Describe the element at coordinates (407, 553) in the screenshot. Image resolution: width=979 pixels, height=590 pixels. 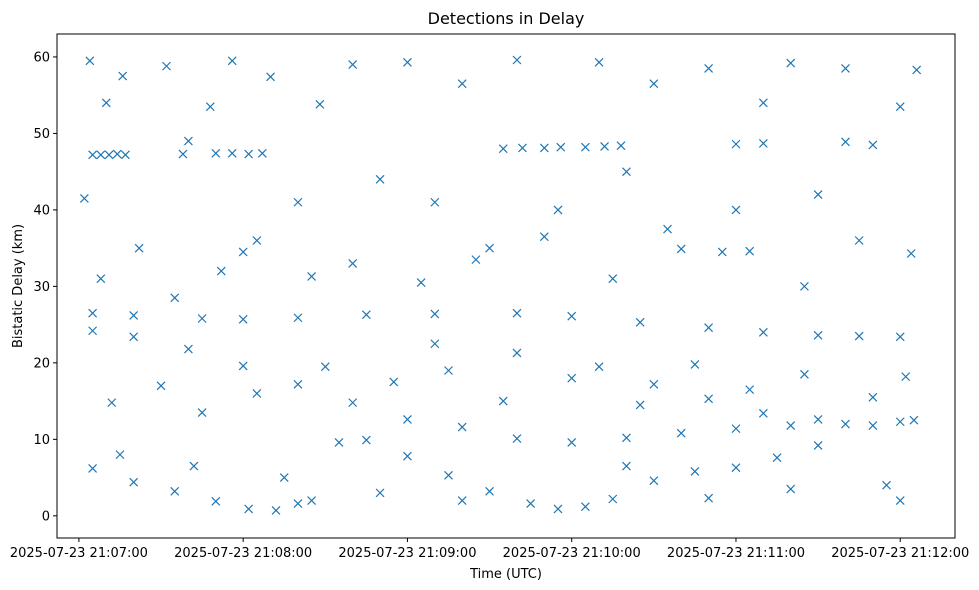
I see `x-tick-label: 2025-07-23 21:09:00` at that location.